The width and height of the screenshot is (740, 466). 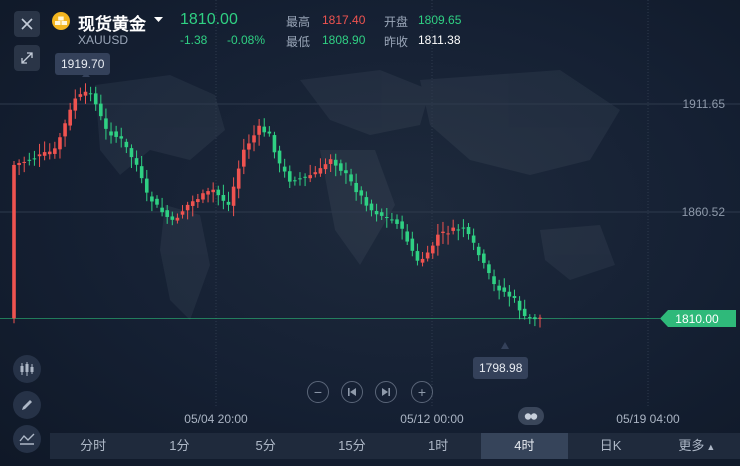 I want to click on max-price-tooltip: 1919.70, so click(x=83, y=64).